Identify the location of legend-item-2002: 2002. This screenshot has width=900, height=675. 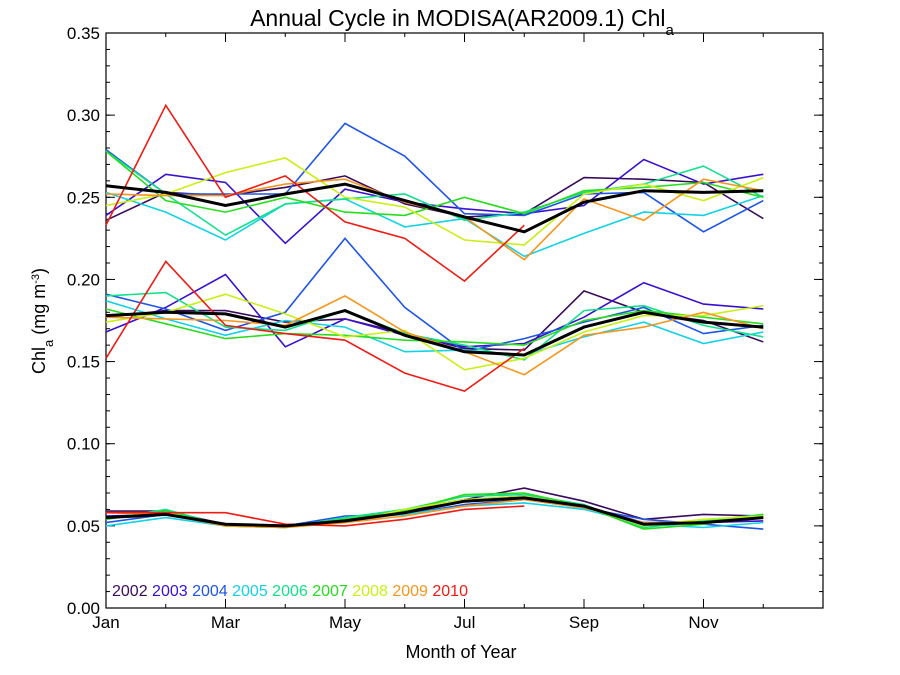
(130, 591).